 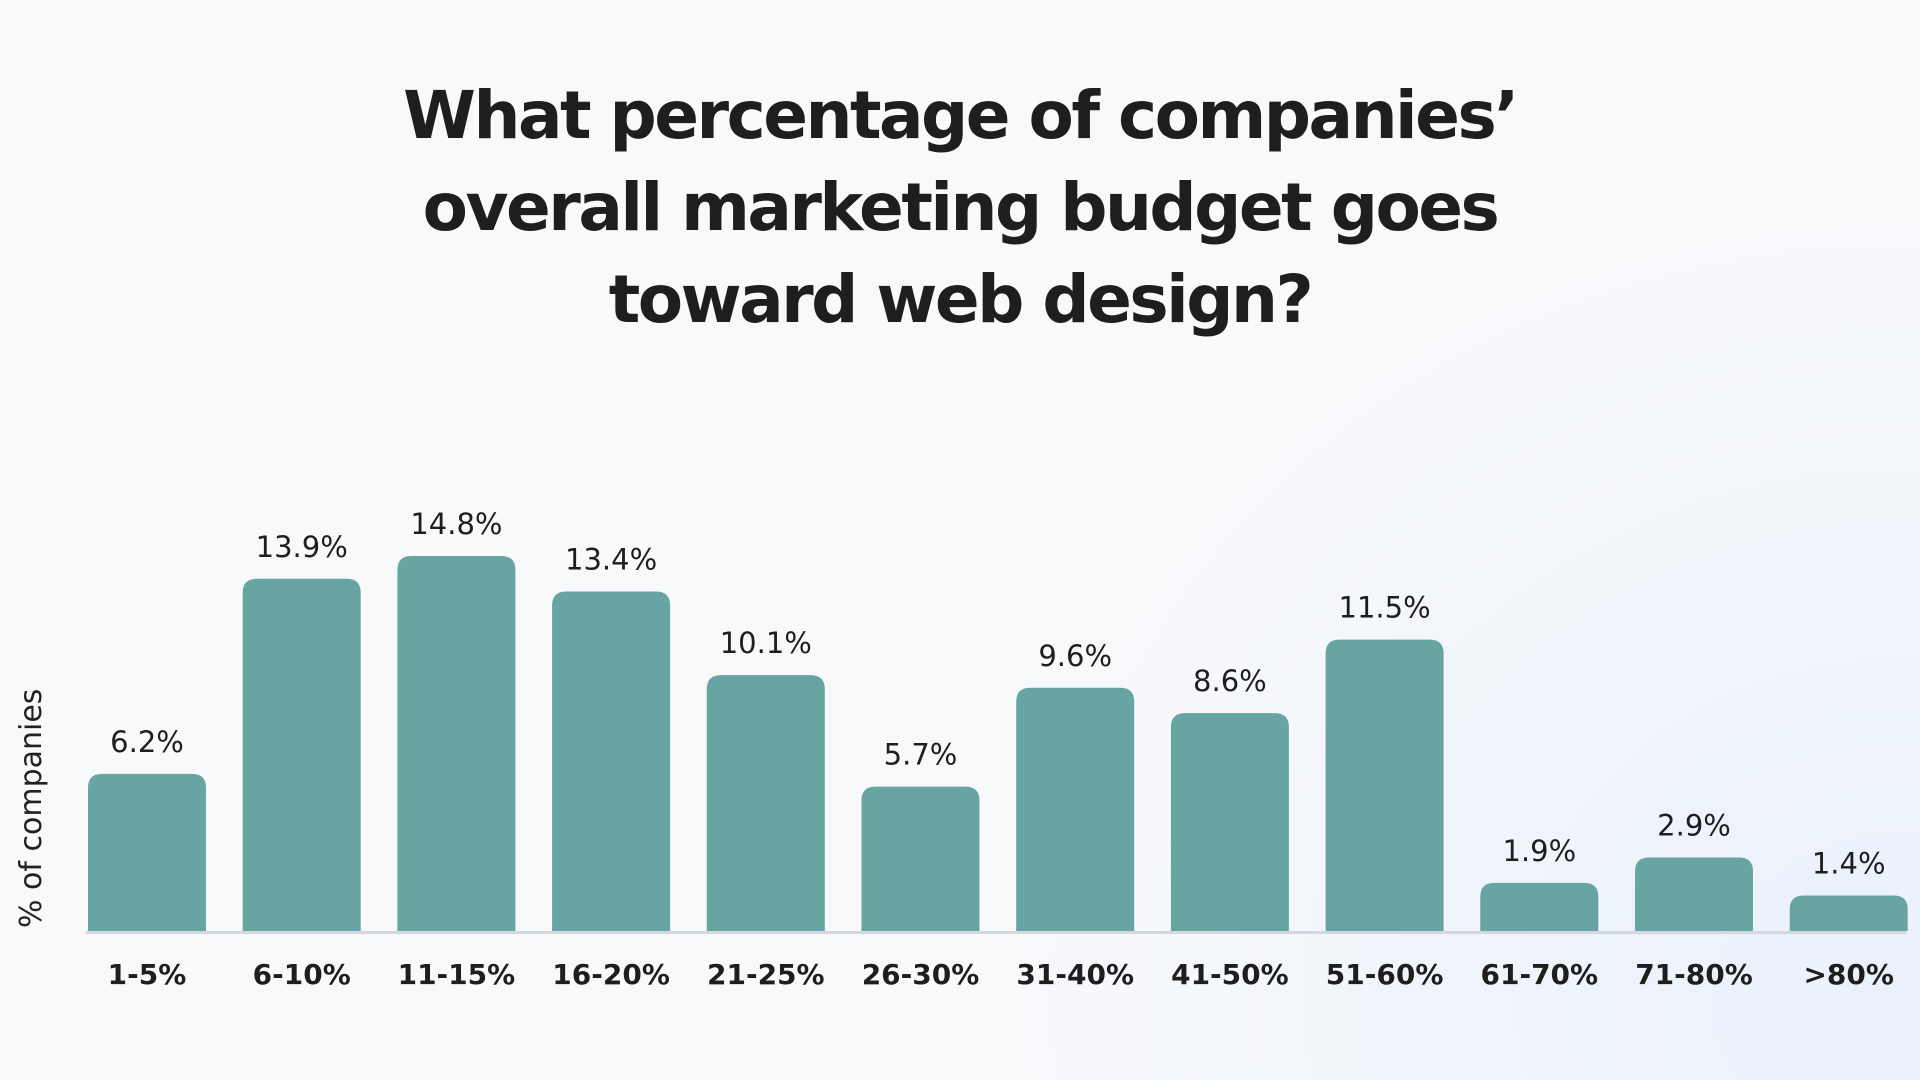 What do you see at coordinates (766, 974) in the screenshot?
I see `x-tick-label: 21-25%` at bounding box center [766, 974].